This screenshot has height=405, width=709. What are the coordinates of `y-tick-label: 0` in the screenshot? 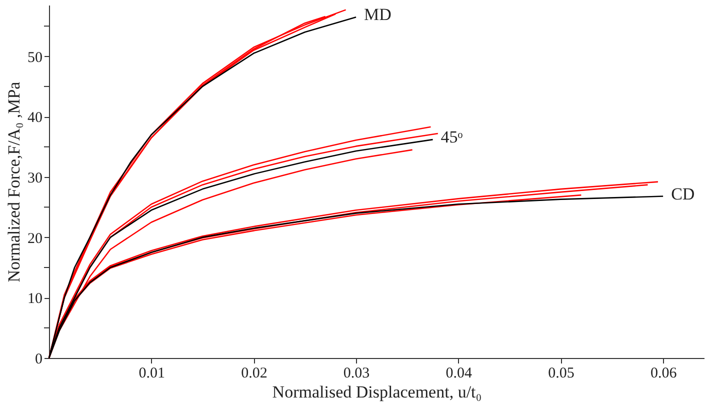 It's located at (38, 360).